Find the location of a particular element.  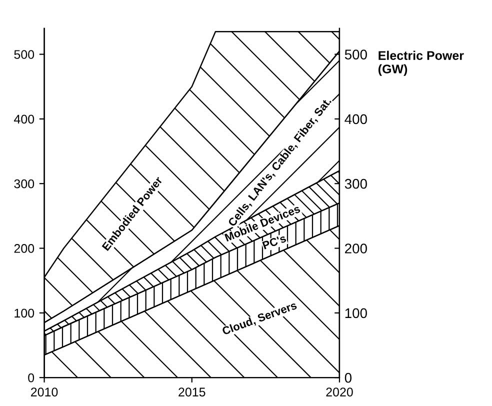

y-tick-label: 0 is located at coordinates (31, 377).